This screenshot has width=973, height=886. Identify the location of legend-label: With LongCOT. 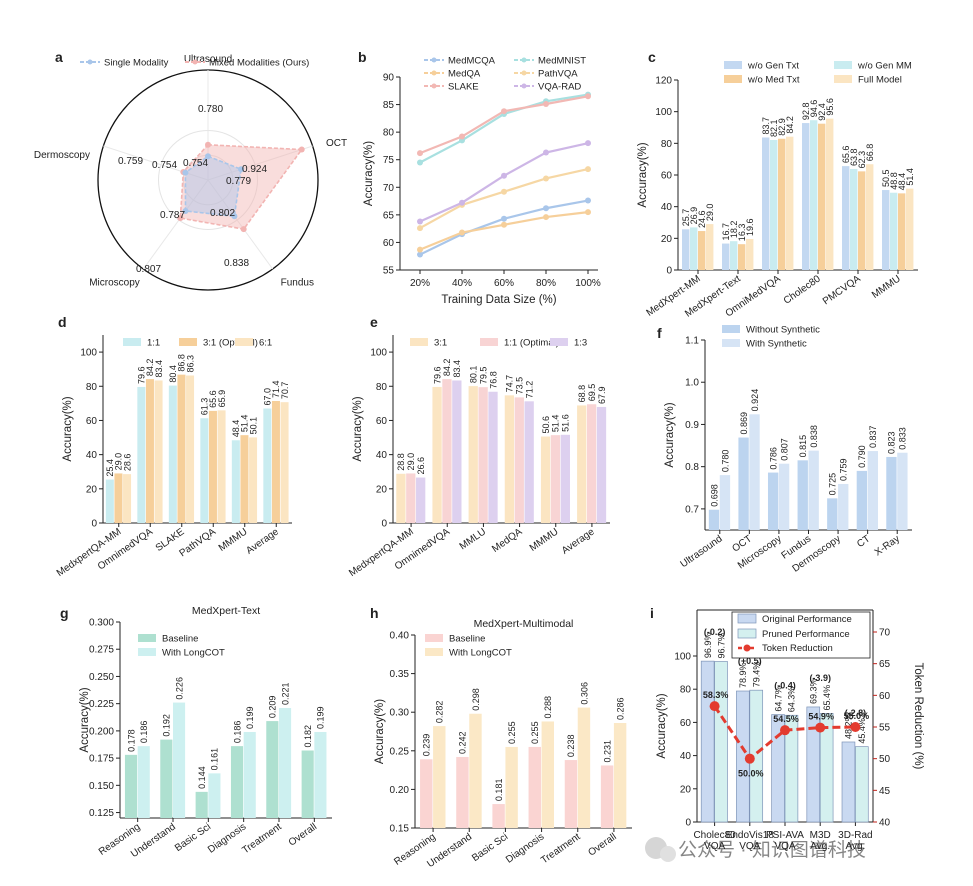
(193, 653).